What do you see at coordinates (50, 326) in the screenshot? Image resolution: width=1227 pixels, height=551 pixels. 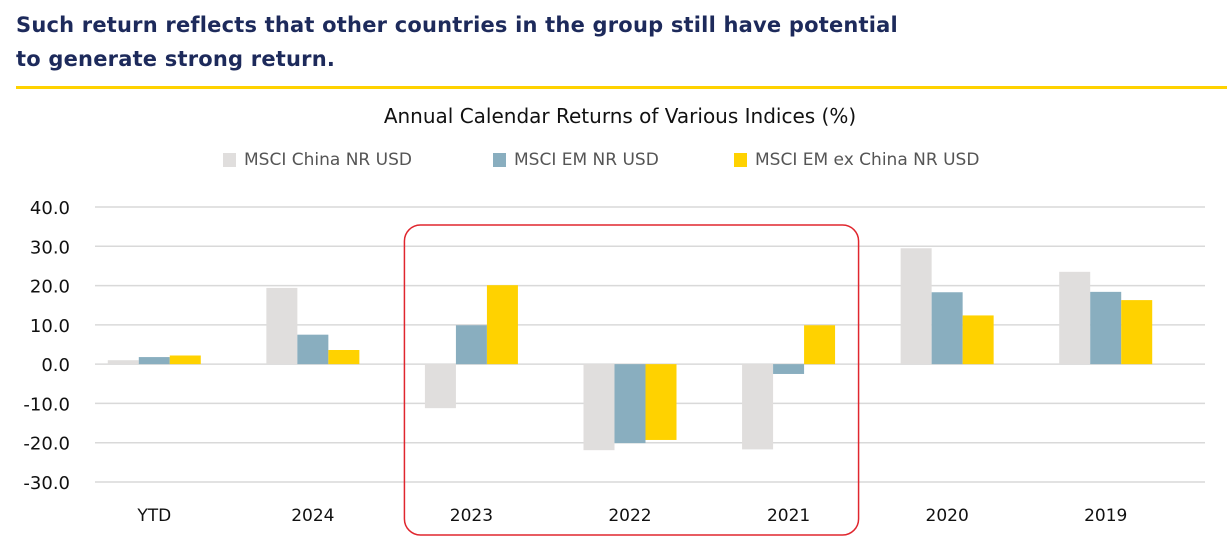 I see `y-tick-label: 10.0` at bounding box center [50, 326].